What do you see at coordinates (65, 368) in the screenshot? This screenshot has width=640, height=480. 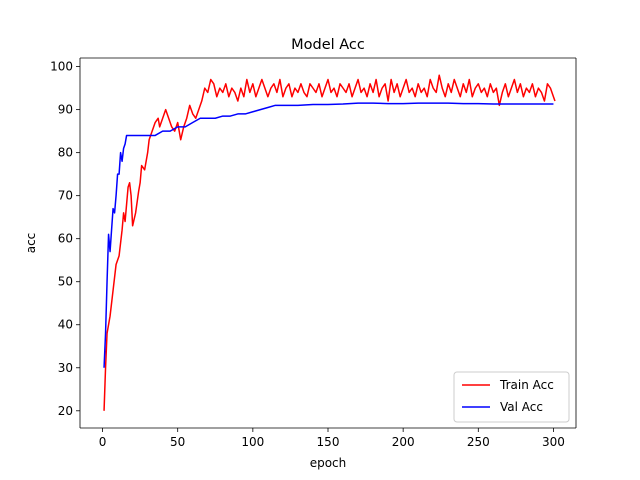 I see `y-tick-label: 30` at bounding box center [65, 368].